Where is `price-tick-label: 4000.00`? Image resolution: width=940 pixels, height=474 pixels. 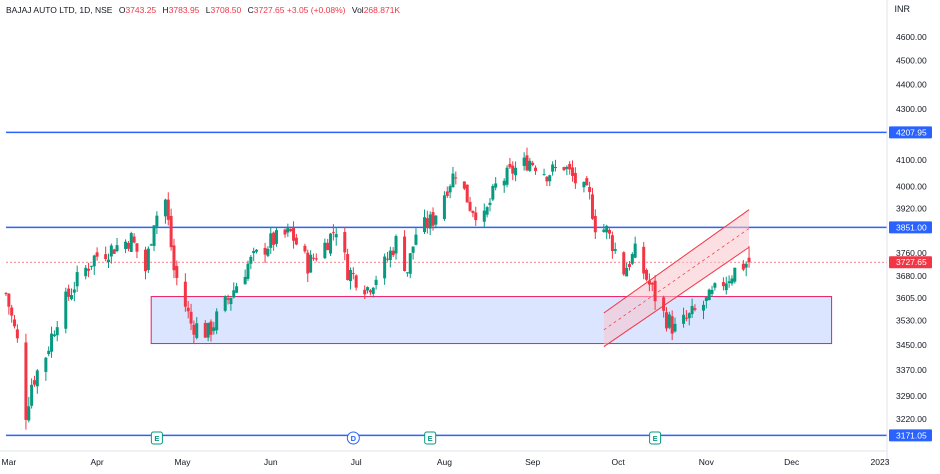 price-tick-label: 4000.00 is located at coordinates (911, 187).